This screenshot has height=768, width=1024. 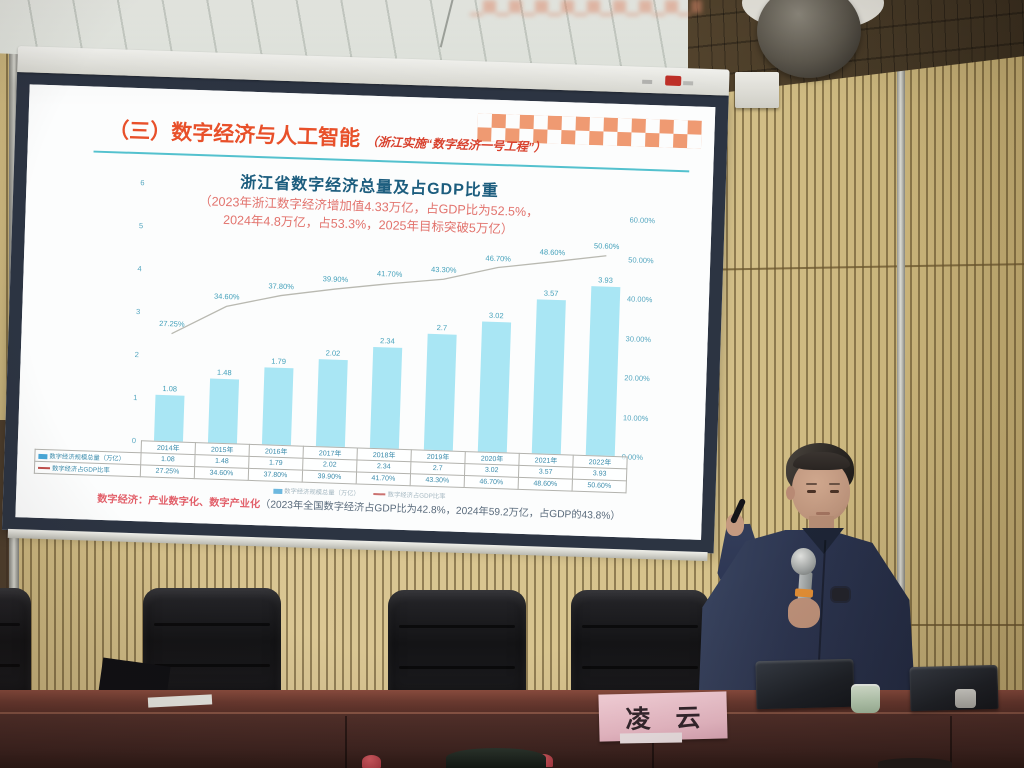 What do you see at coordinates (385, 398) in the screenshot?
I see `bar-2018年` at bounding box center [385, 398].